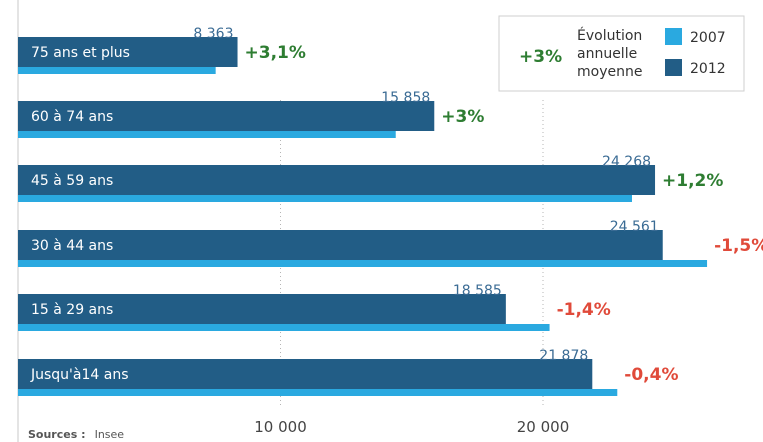 This screenshot has width=763, height=442. Describe the element at coordinates (673, 36) in the screenshot. I see `legend-swatch-2007` at that location.